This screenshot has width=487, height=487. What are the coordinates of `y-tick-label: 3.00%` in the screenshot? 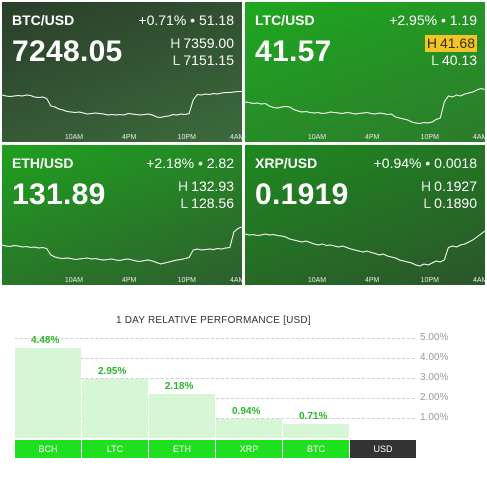 It's located at (434, 377).